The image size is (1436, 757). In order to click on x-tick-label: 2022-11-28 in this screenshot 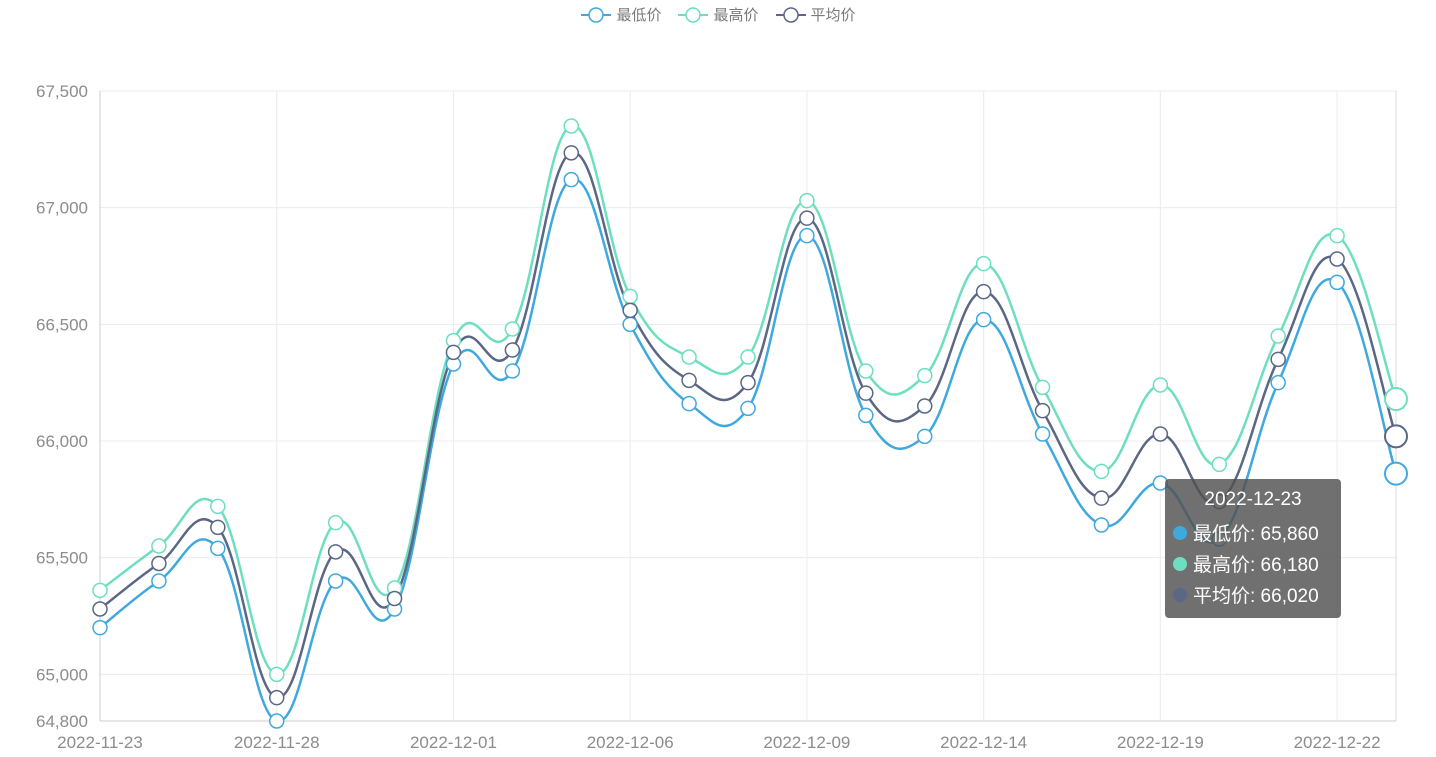, I will do `click(277, 742)`.